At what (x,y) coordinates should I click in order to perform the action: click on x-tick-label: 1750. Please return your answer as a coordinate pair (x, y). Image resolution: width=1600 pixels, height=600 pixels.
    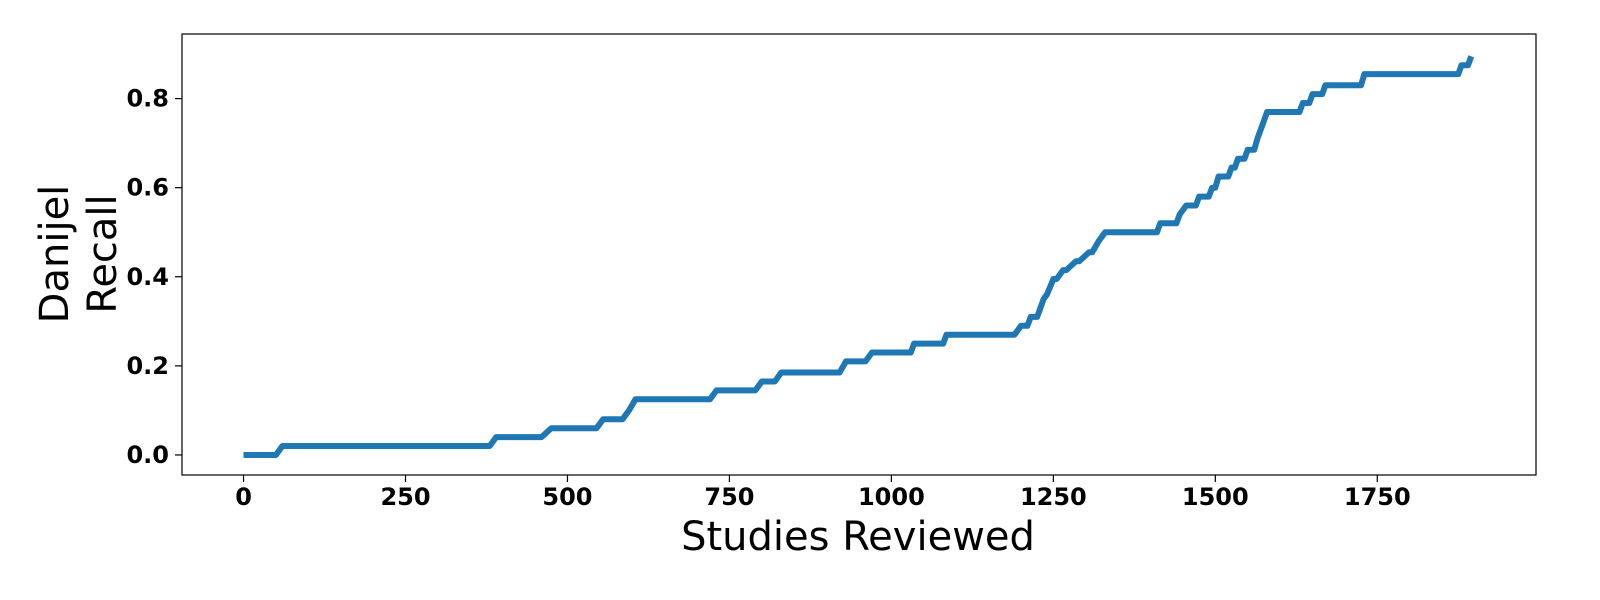
    Looking at the image, I should click on (1377, 497).